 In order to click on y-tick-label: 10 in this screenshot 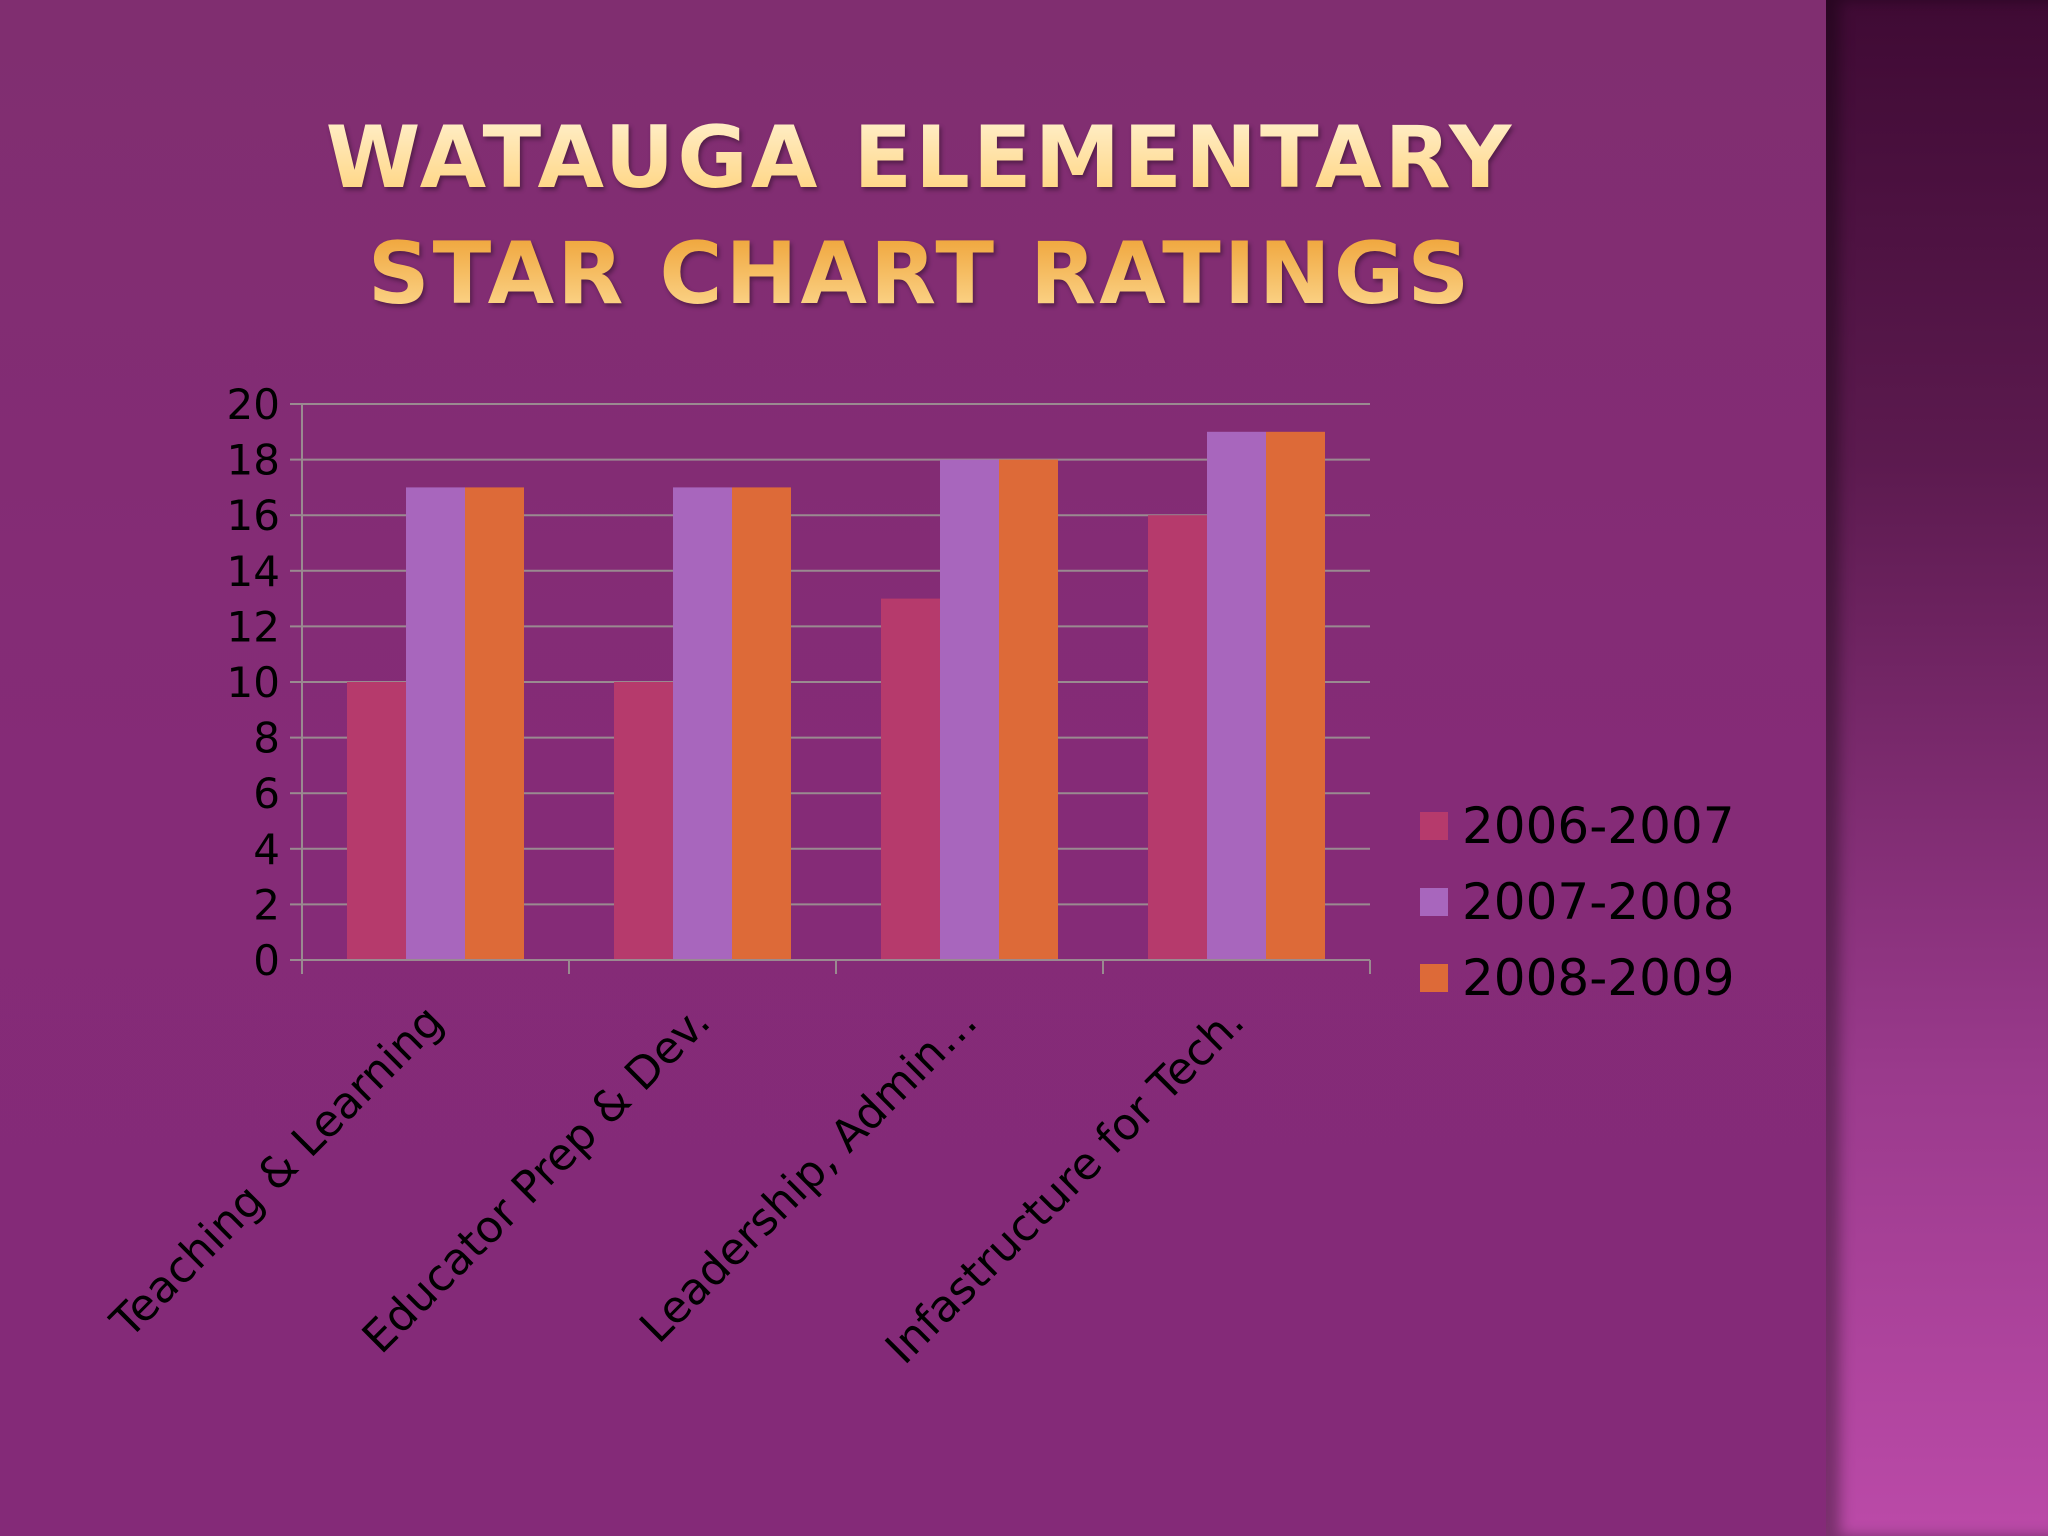, I will do `click(253, 682)`.